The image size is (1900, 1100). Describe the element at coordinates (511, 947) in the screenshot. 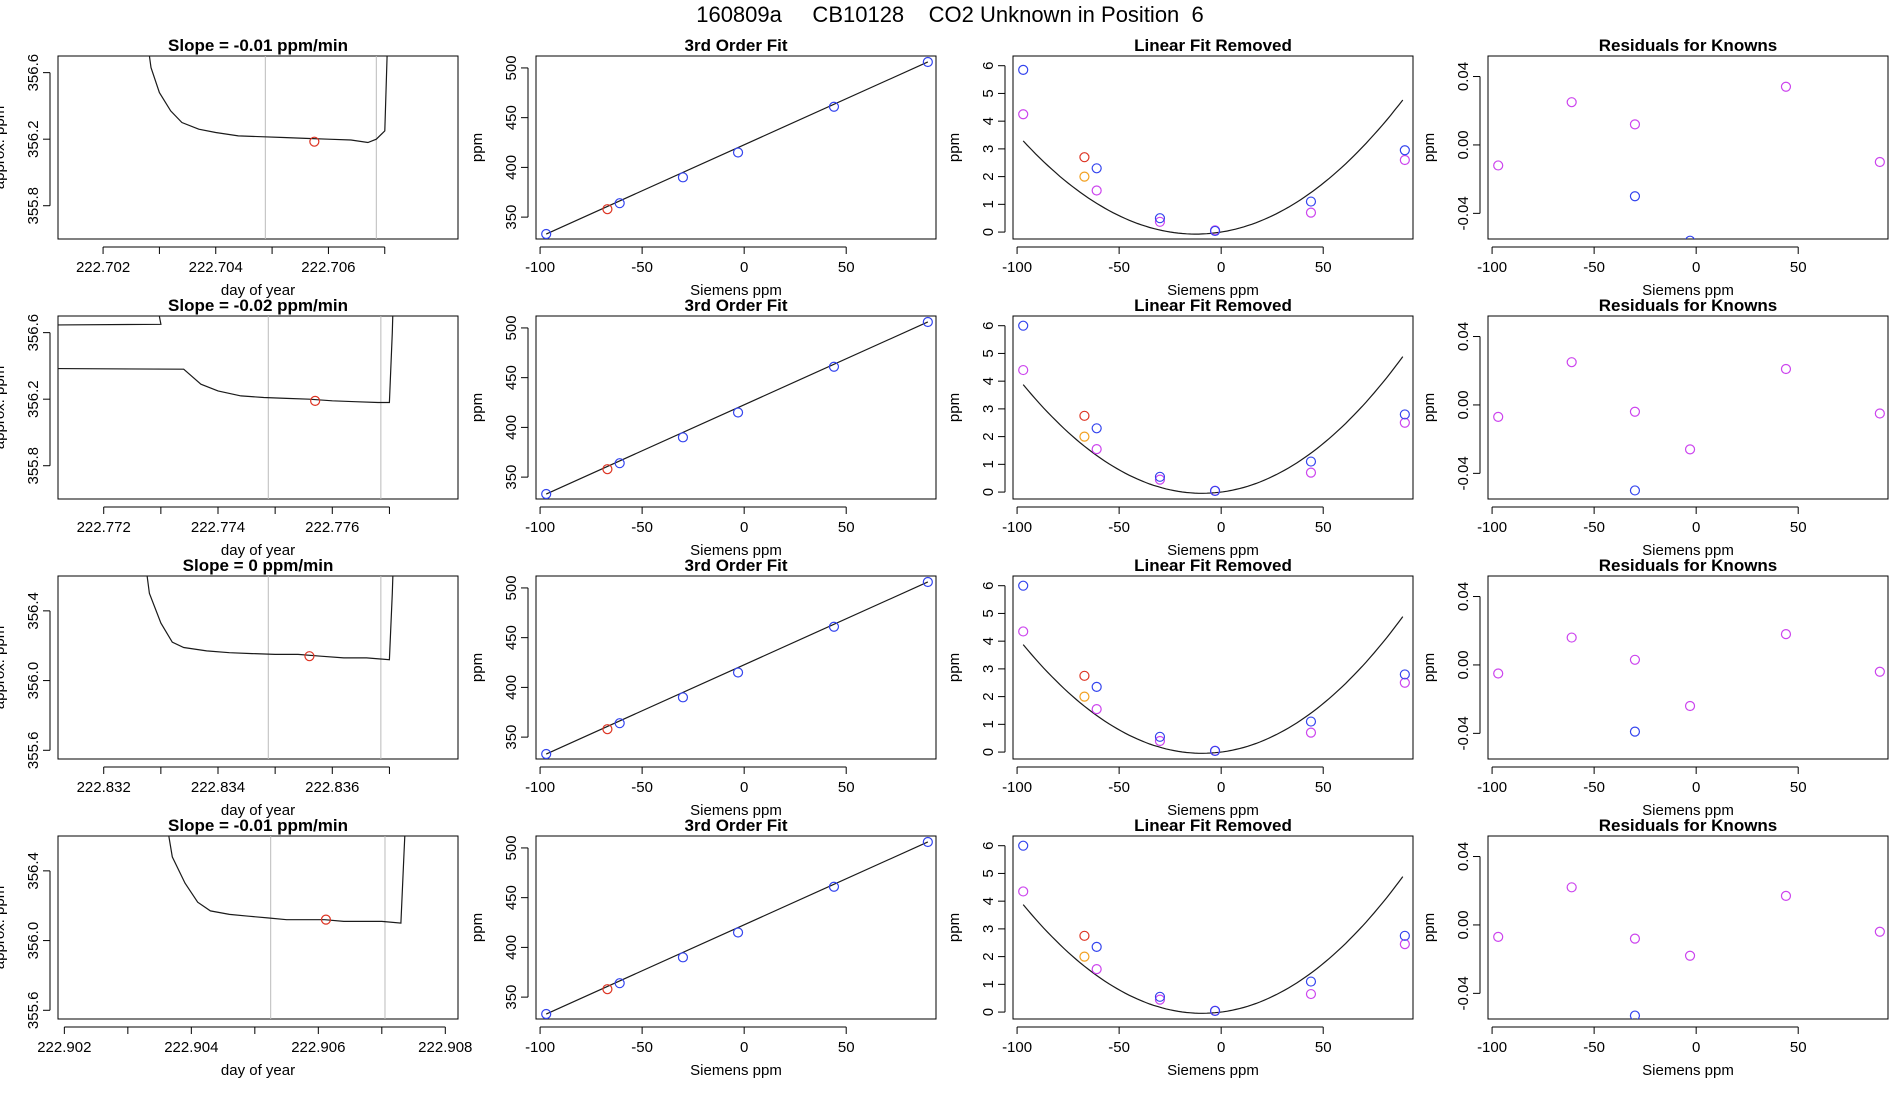

I see `y-tick-label: 400` at that location.